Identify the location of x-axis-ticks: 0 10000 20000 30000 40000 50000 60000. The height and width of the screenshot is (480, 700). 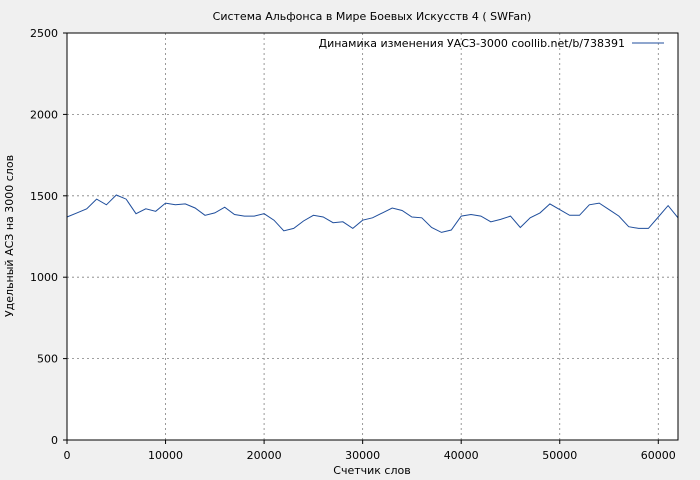
(370, 451).